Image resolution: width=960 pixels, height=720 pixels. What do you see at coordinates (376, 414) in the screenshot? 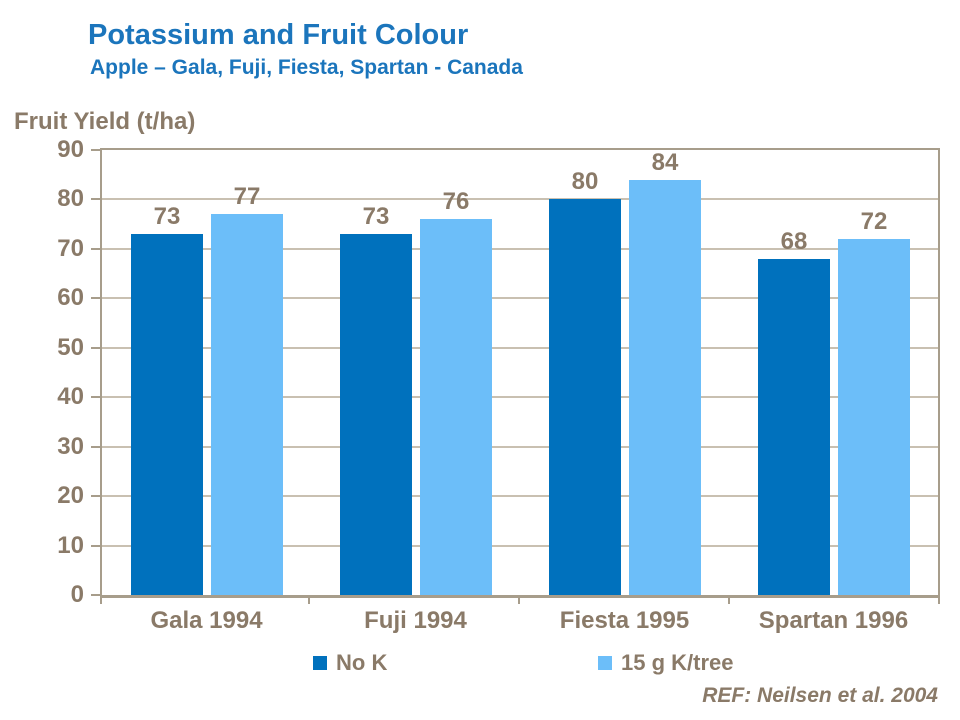
I see `bar-no-k-fuji-1994` at bounding box center [376, 414].